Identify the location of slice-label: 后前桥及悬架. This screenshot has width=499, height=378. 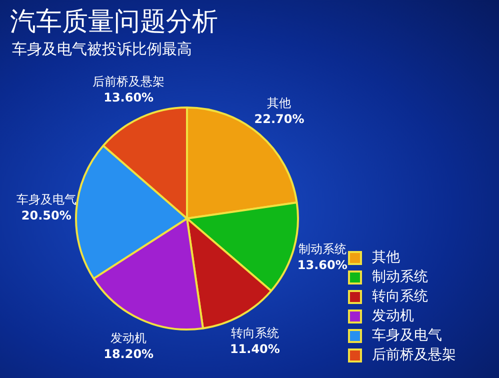
(128, 81).